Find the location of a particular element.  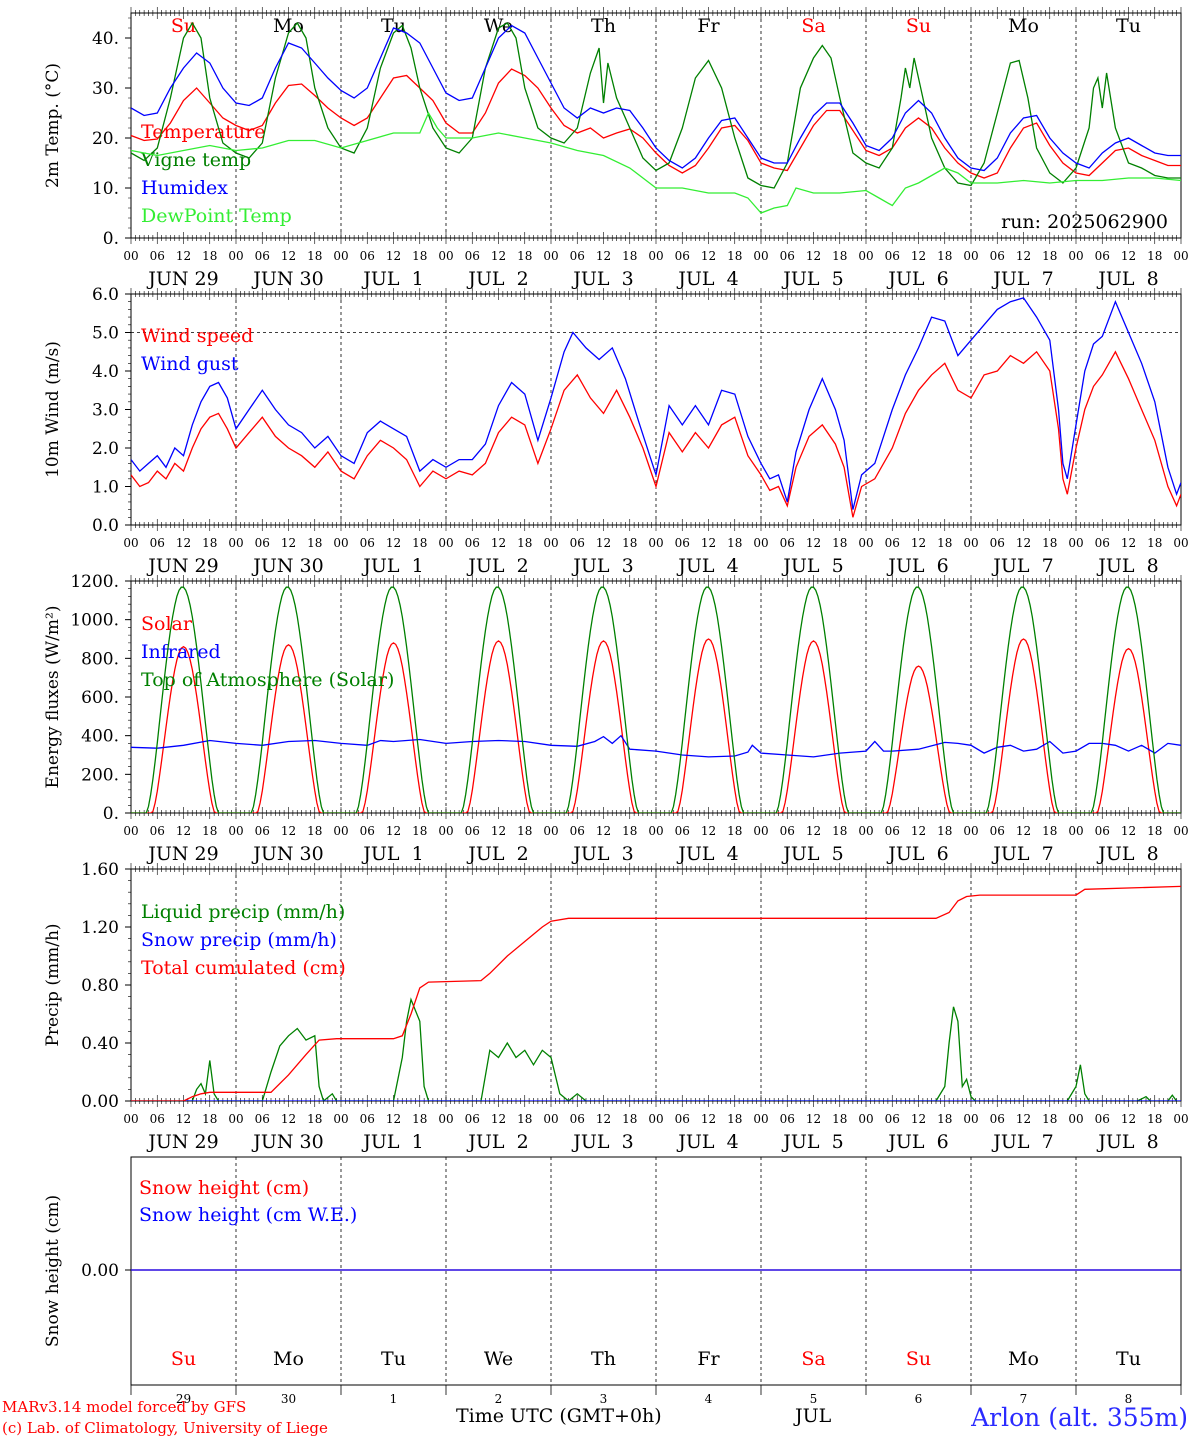

y-tick-label: 40. is located at coordinates (105, 39).